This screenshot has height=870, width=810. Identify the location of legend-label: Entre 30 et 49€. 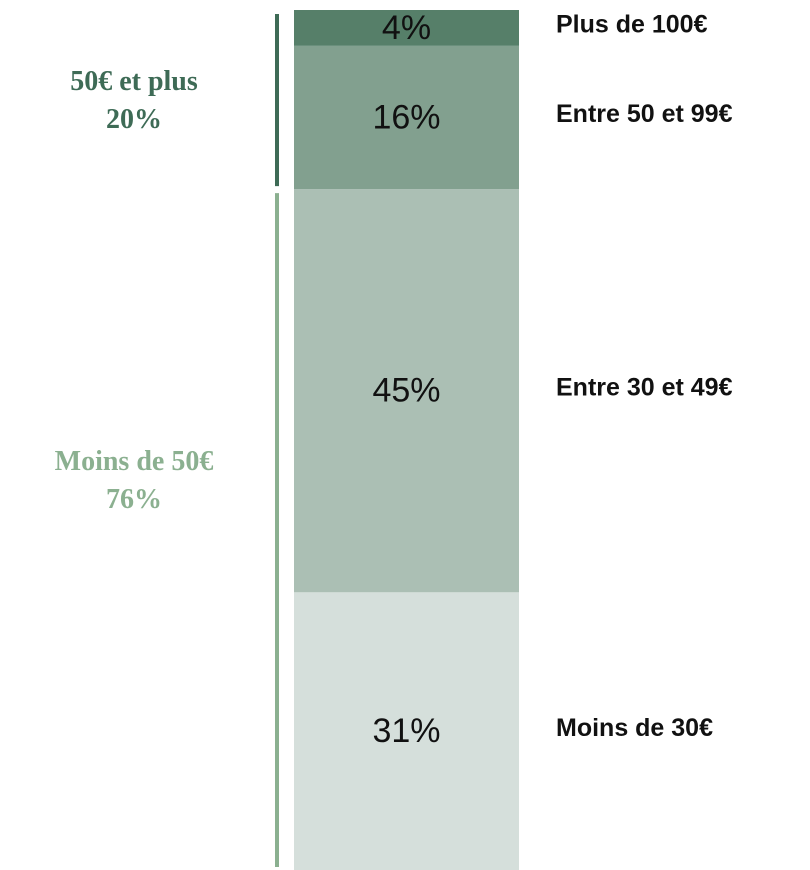
(644, 387).